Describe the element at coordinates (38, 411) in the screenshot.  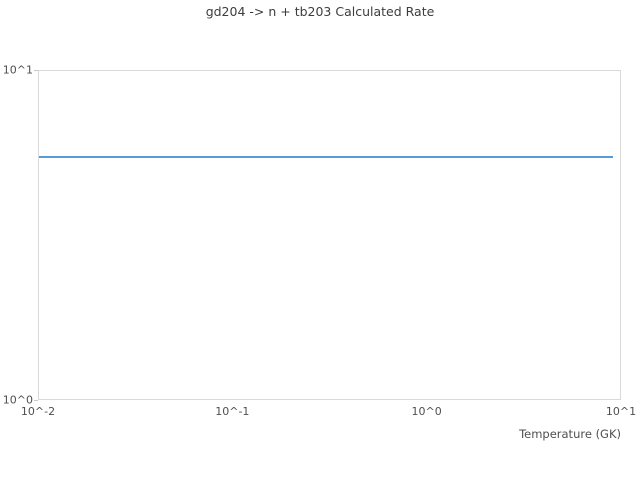
I see `x-tick-label: 10^-2` at that location.